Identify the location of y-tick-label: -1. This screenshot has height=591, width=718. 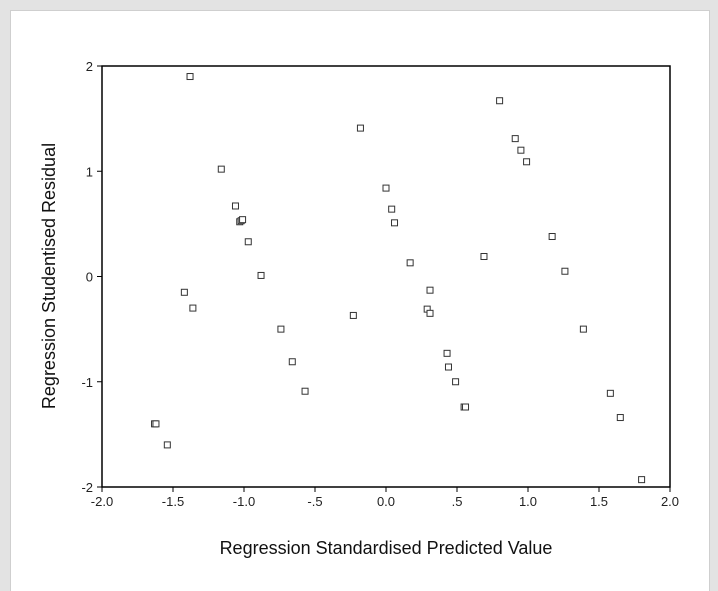
(87, 382).